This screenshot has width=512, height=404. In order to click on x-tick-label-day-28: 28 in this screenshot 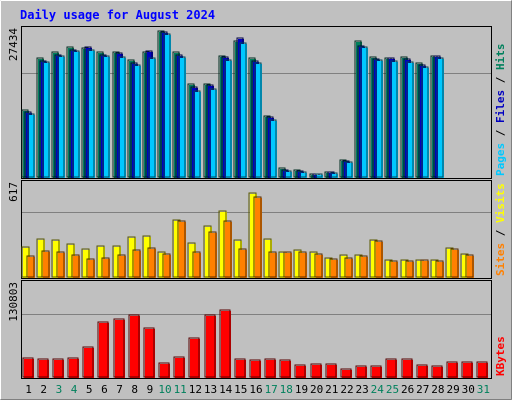, I will do `click(437, 389)`.